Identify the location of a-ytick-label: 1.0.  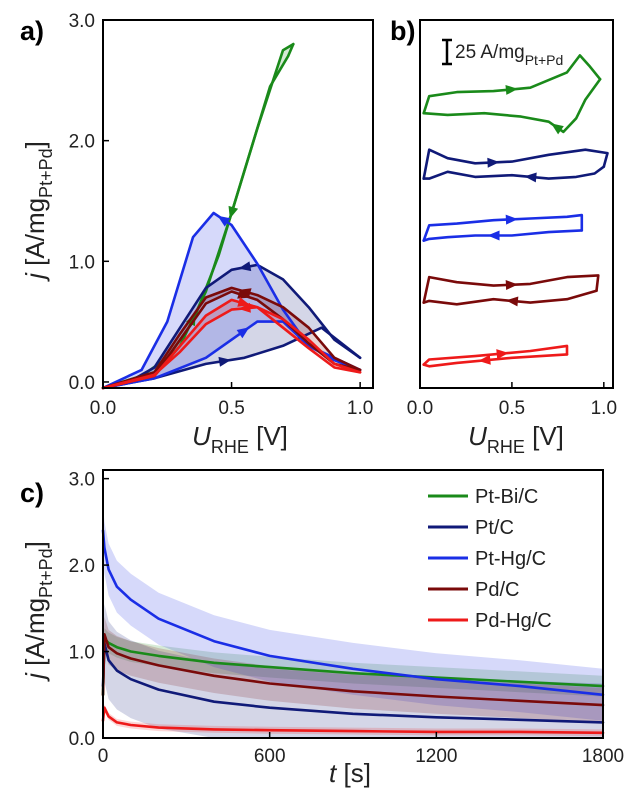
(82, 262).